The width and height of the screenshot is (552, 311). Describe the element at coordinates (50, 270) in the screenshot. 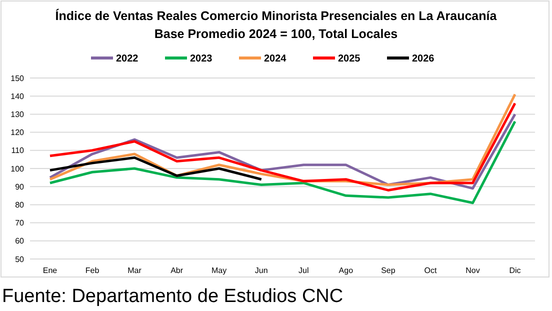

I see `x-tick-label: Ene` at that location.